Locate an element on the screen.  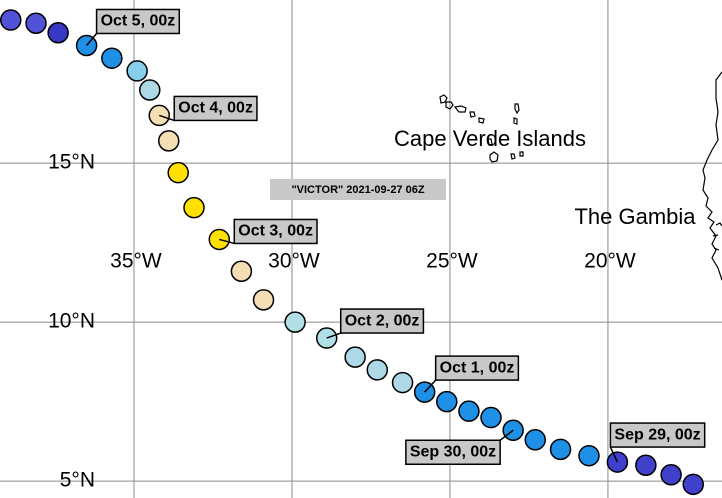
lon-label: 20°W is located at coordinates (610, 261).